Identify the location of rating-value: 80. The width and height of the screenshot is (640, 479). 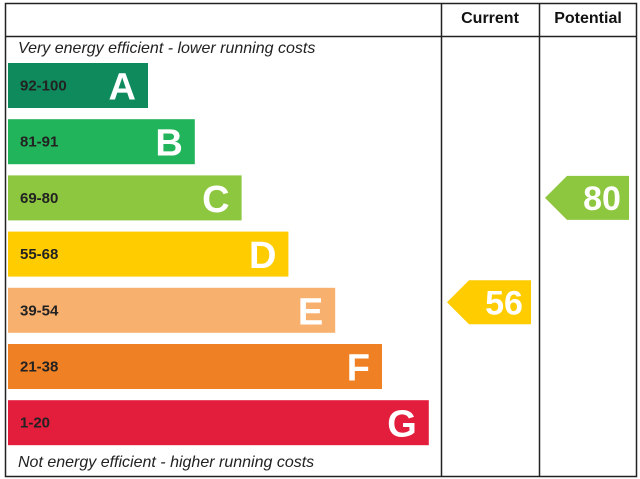
(602, 199).